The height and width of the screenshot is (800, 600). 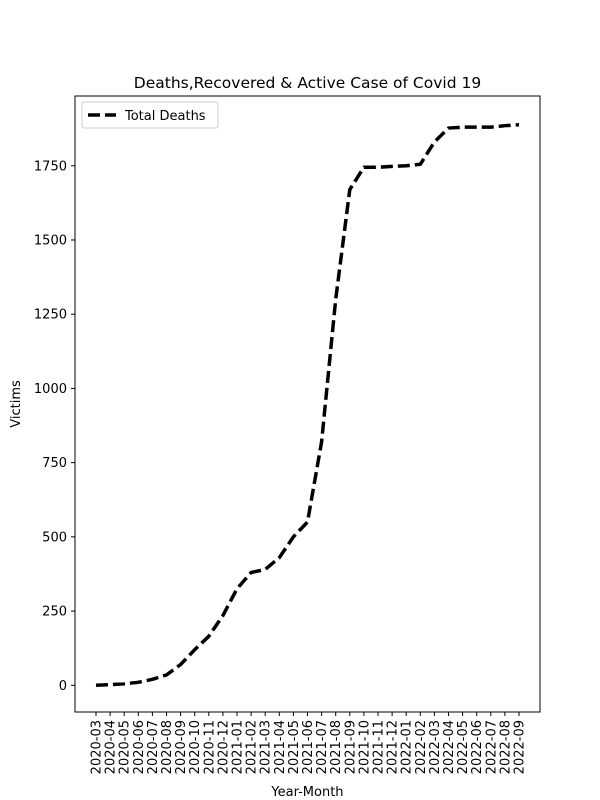 What do you see at coordinates (209, 747) in the screenshot?
I see `x-tick-label: 2020-11` at bounding box center [209, 747].